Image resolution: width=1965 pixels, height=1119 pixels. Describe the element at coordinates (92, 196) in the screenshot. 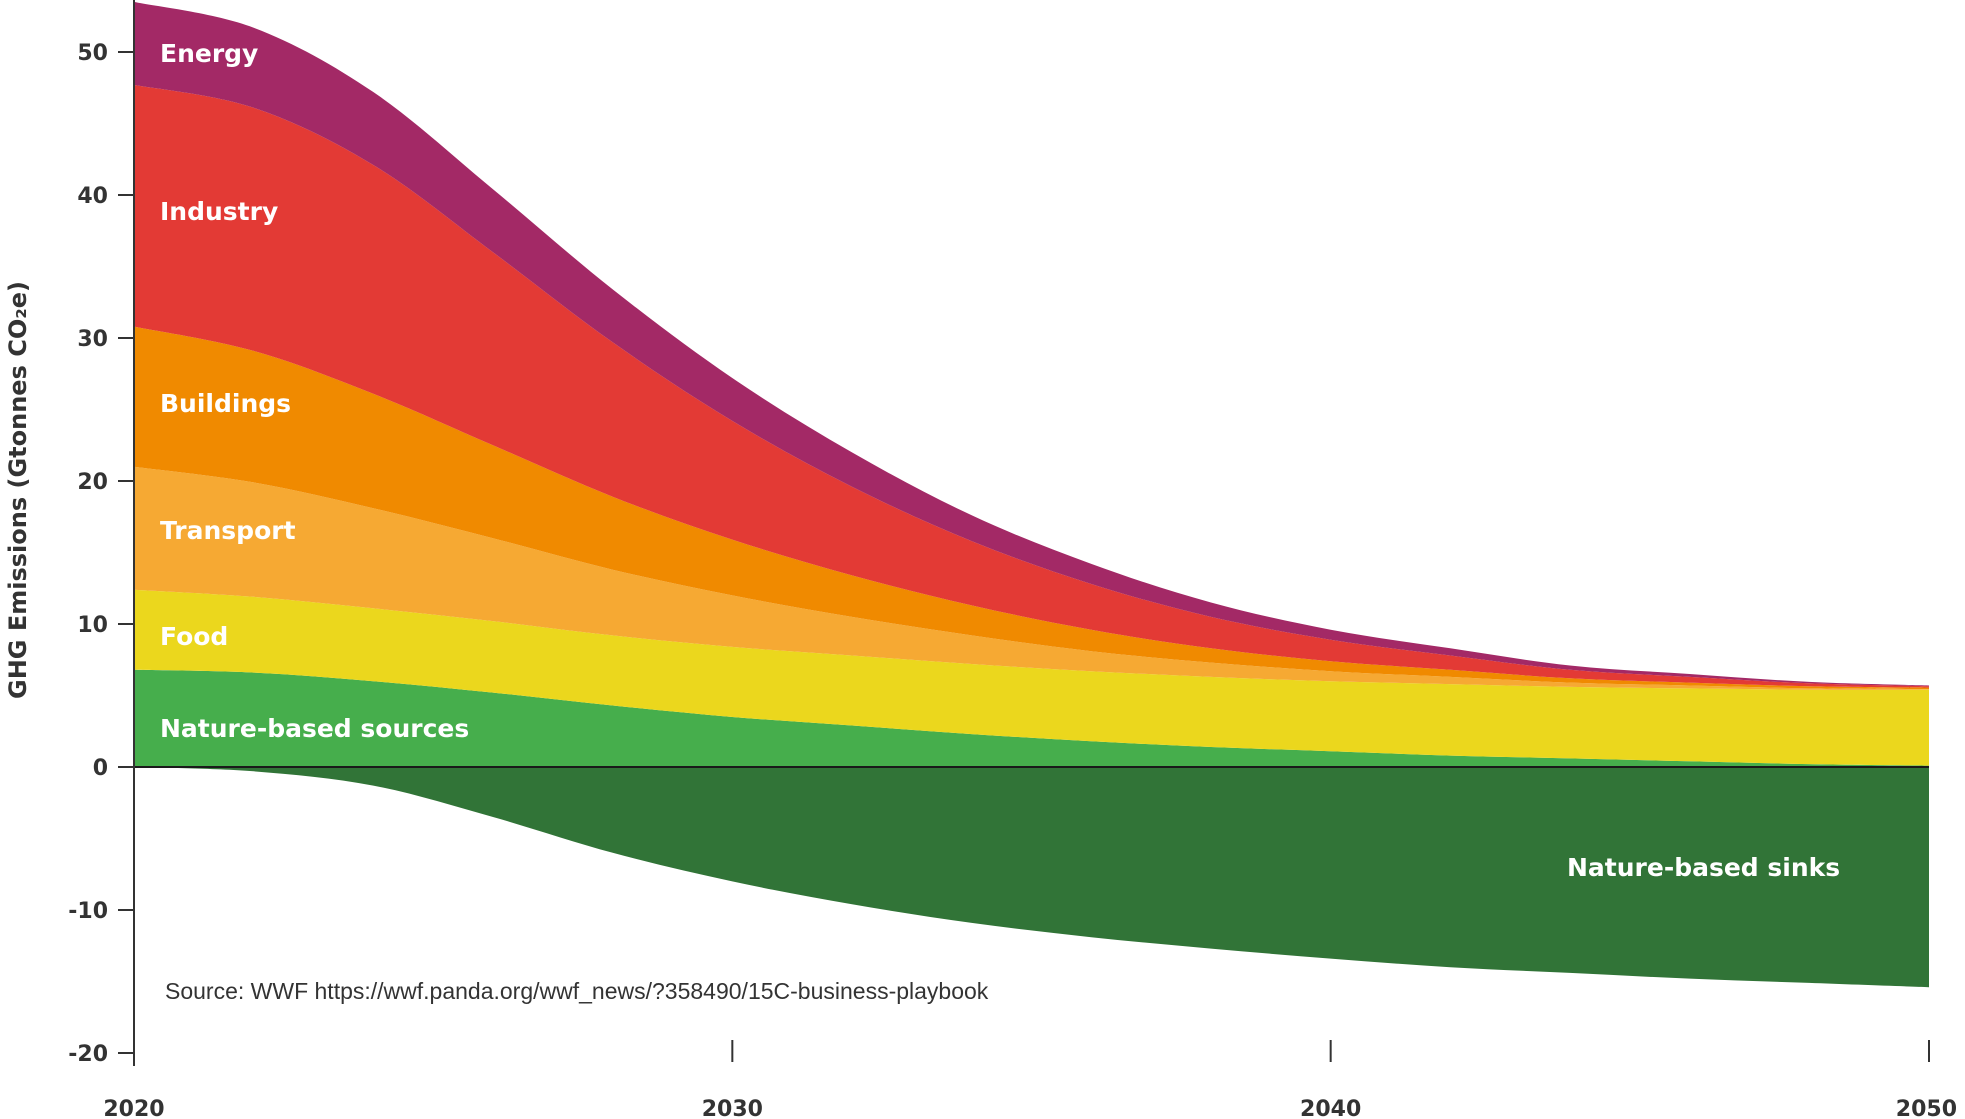

I see `y-tick-label: 40` at that location.